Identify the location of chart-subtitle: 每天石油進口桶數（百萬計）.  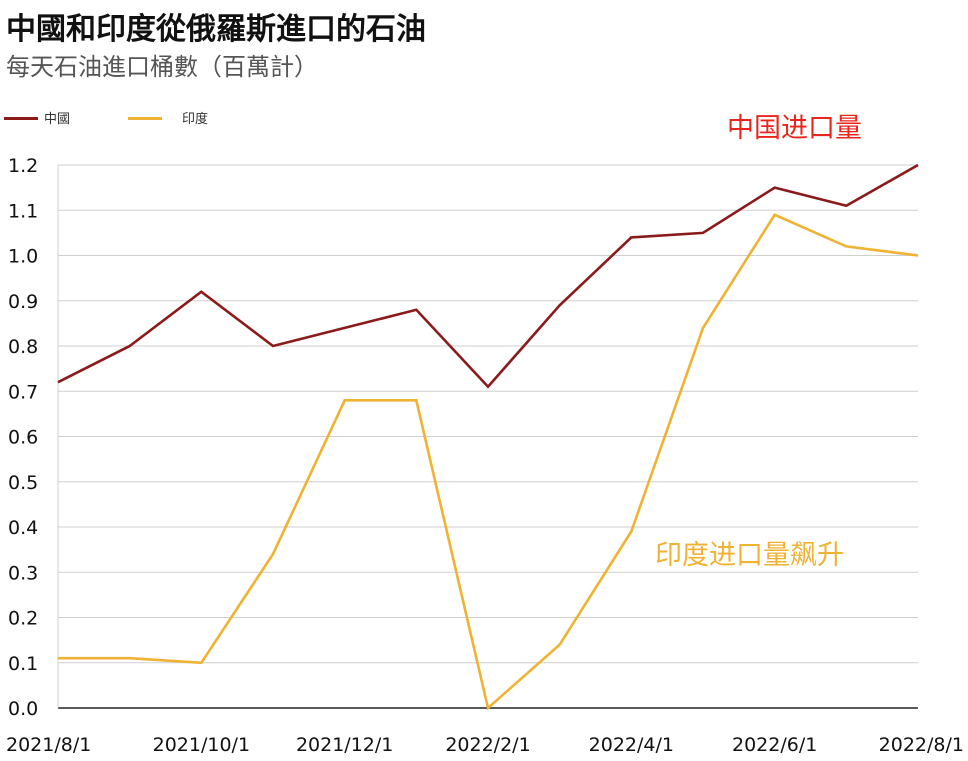
(162, 67).